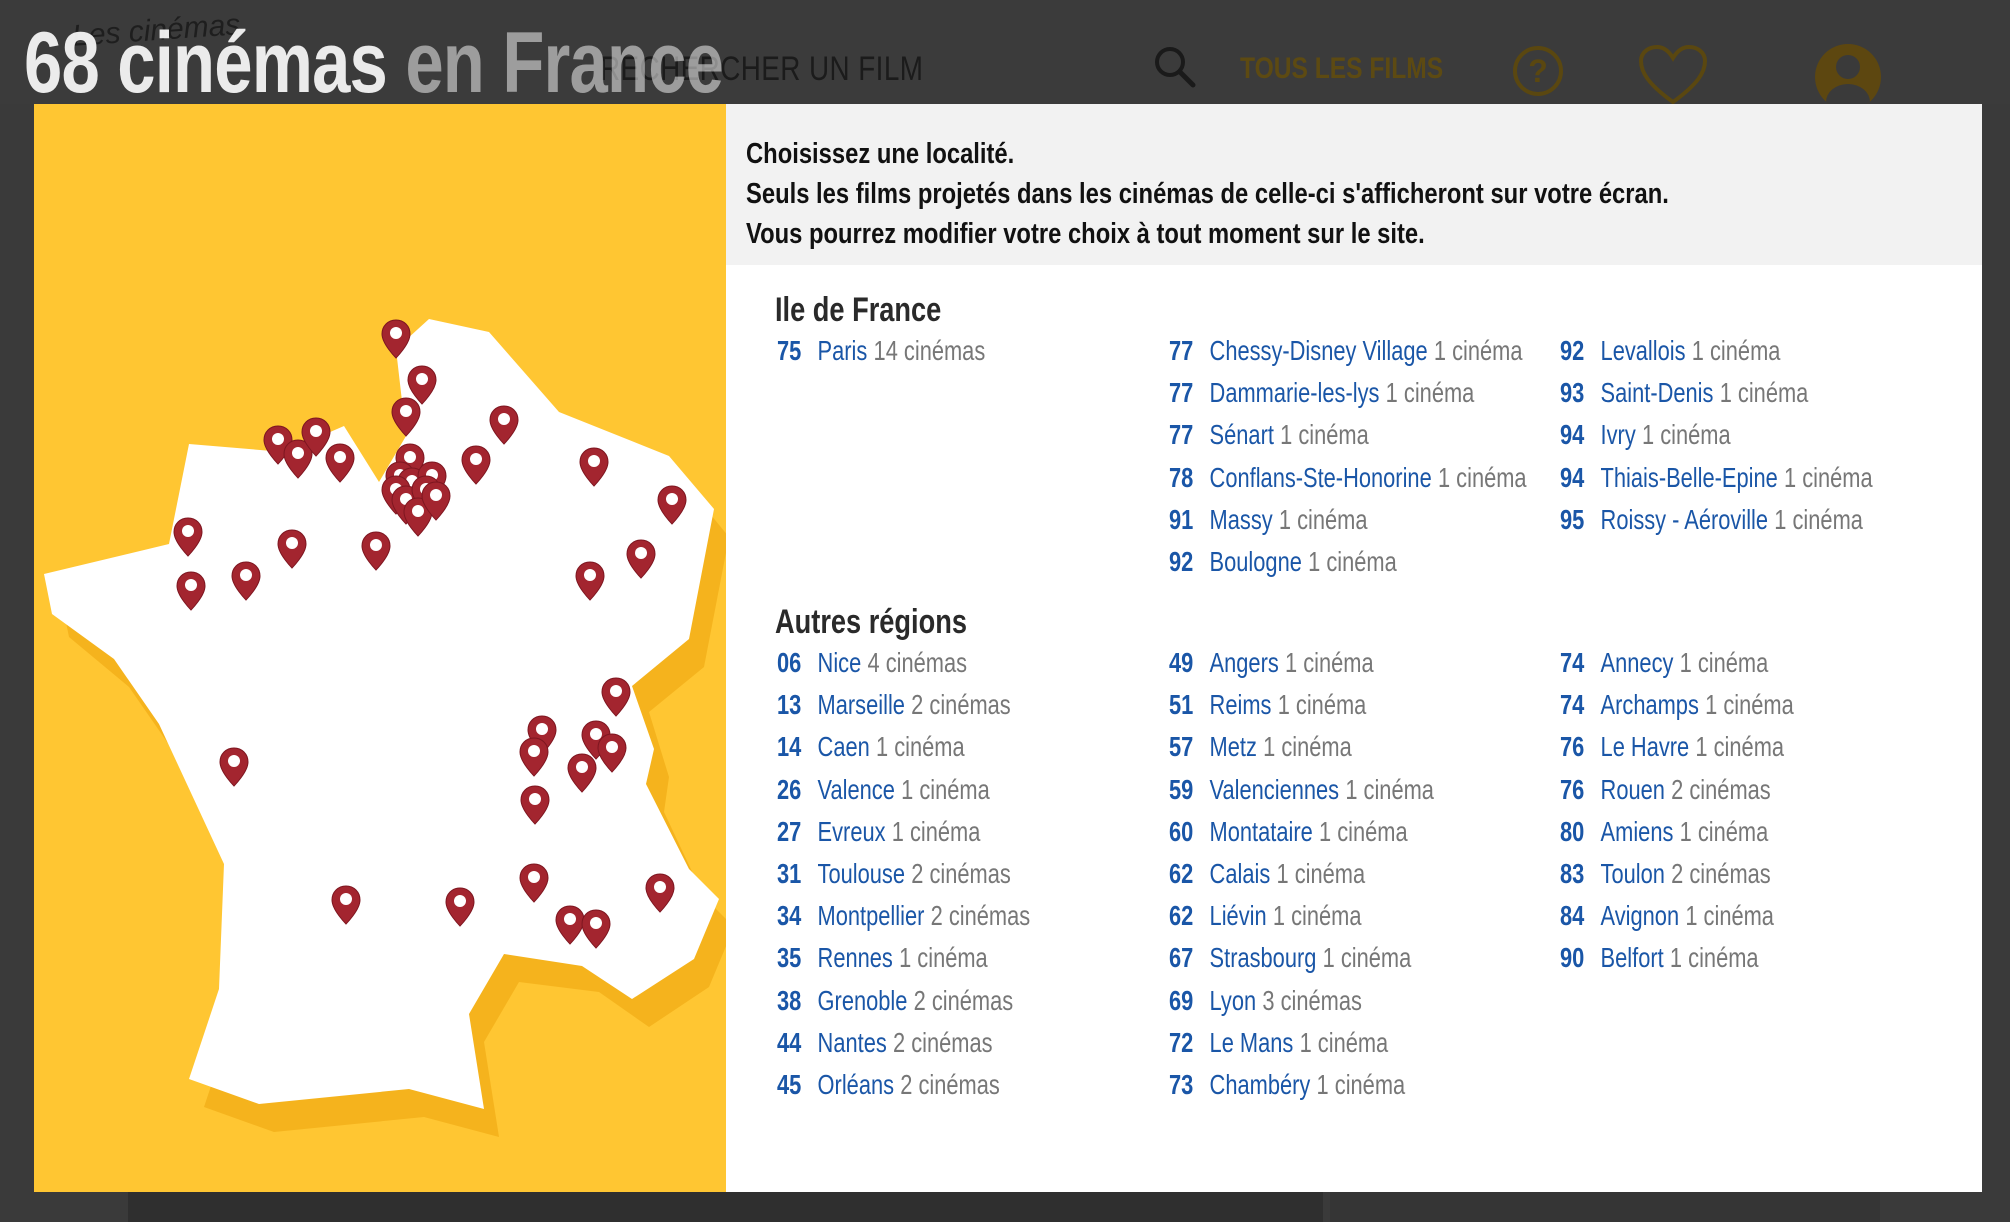 The image size is (2010, 1222). What do you see at coordinates (1664, 663) in the screenshot?
I see `locality-link: 74 Annecy 1 cinéma` at bounding box center [1664, 663].